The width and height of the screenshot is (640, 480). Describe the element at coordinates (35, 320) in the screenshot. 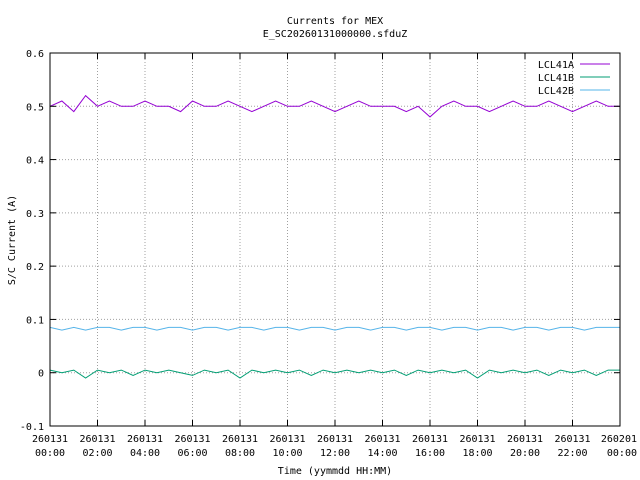

I see `y-tick-label: 0.1` at that location.